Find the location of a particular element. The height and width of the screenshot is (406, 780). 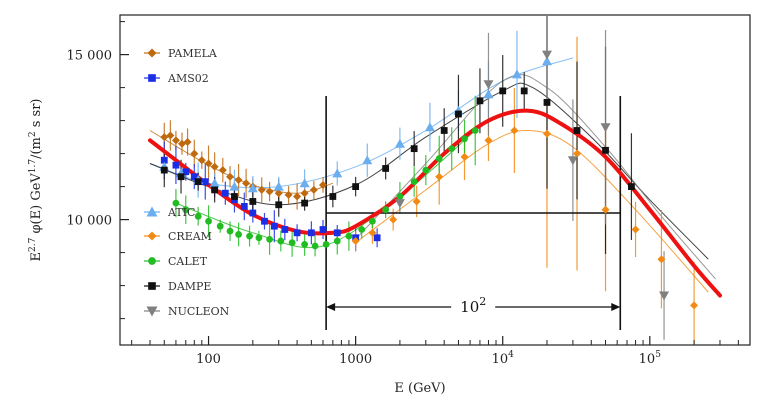

legend: PAMELA AMS02 ATIC CREAM CALET DAMPE NUCLEON is located at coordinates (187, 182).